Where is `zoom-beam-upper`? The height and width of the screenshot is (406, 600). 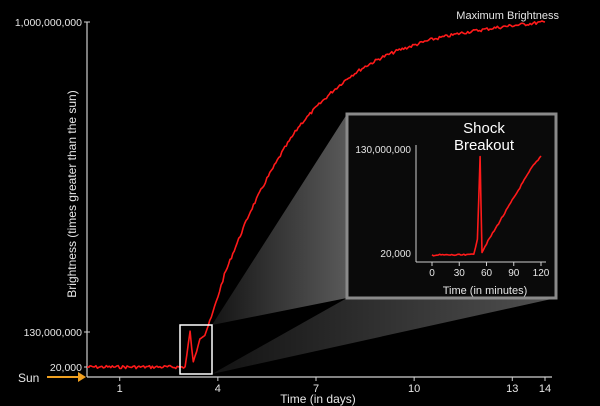
zoom-beam-upper is located at coordinates (279, 219).